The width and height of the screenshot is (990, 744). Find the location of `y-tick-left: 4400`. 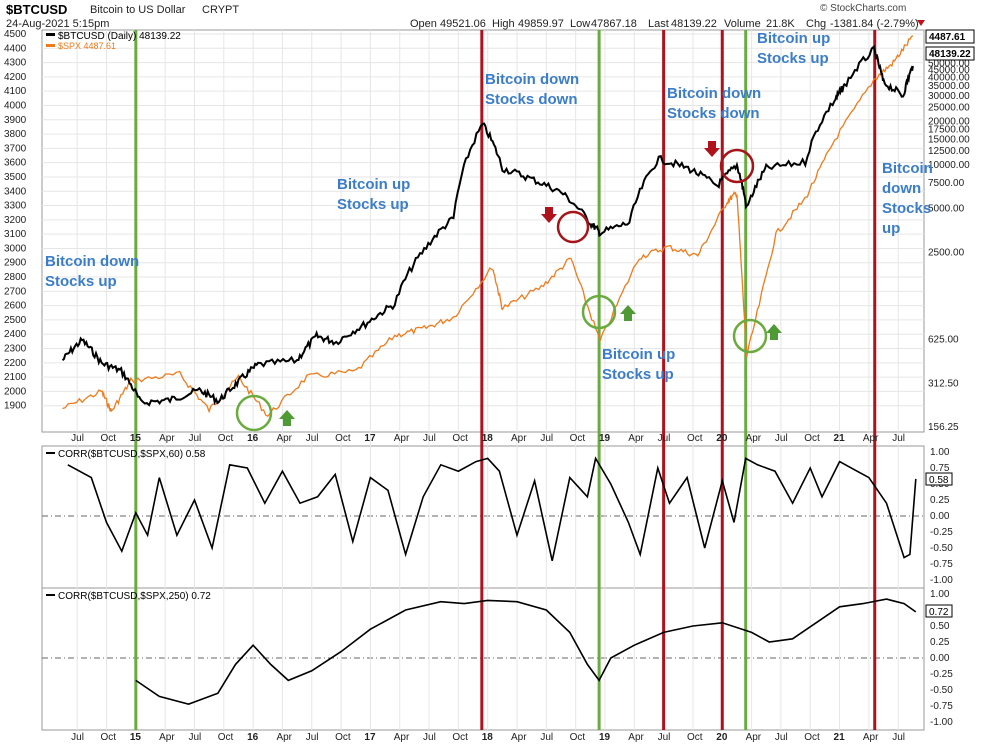

y-tick-left: 4400 is located at coordinates (15, 48).